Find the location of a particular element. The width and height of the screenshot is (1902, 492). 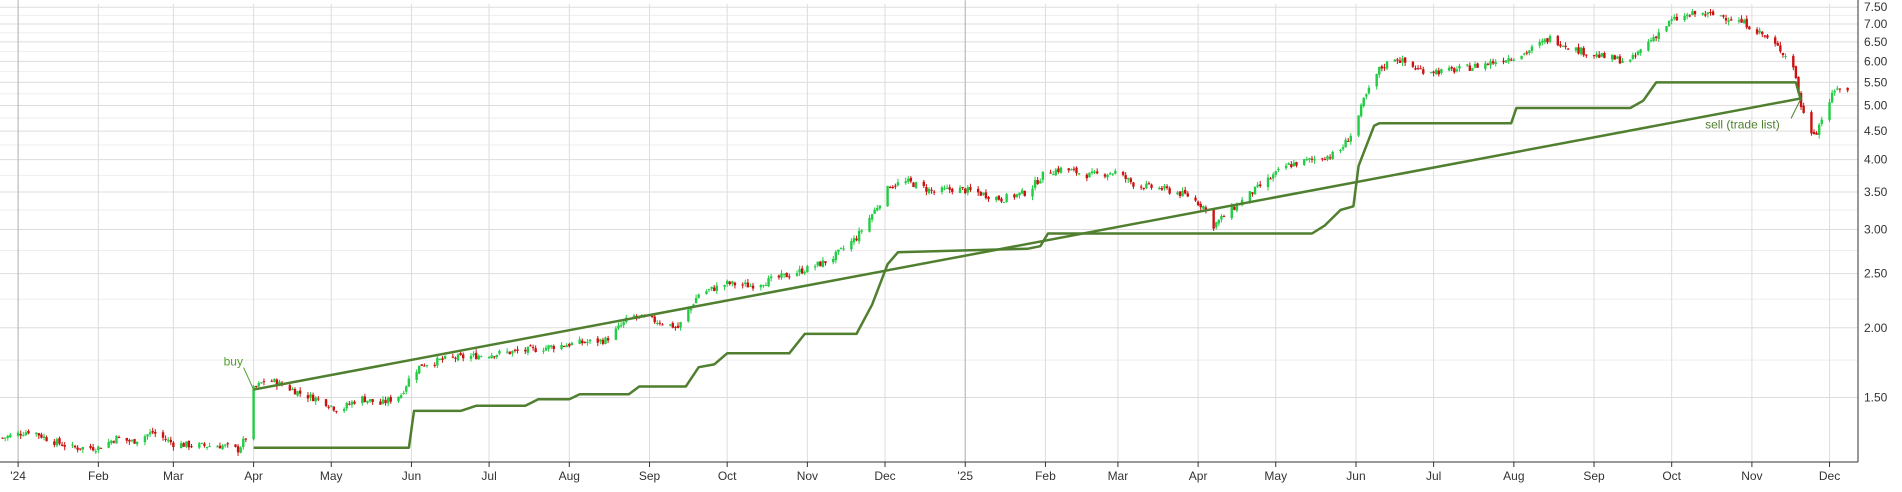

x-tick-label: Feb is located at coordinates (98, 476).